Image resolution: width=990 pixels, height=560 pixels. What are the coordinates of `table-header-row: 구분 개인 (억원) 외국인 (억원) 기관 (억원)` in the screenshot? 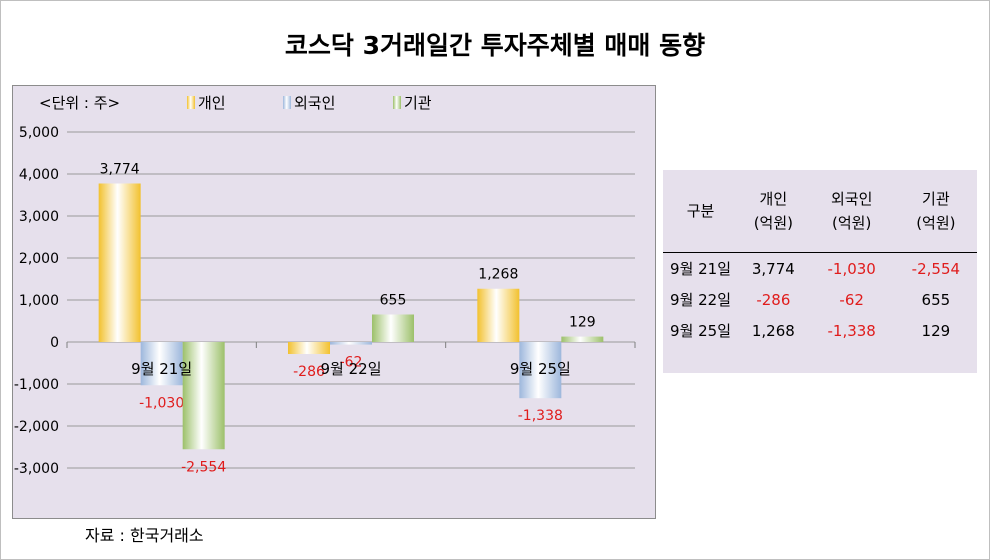 It's located at (820, 211).